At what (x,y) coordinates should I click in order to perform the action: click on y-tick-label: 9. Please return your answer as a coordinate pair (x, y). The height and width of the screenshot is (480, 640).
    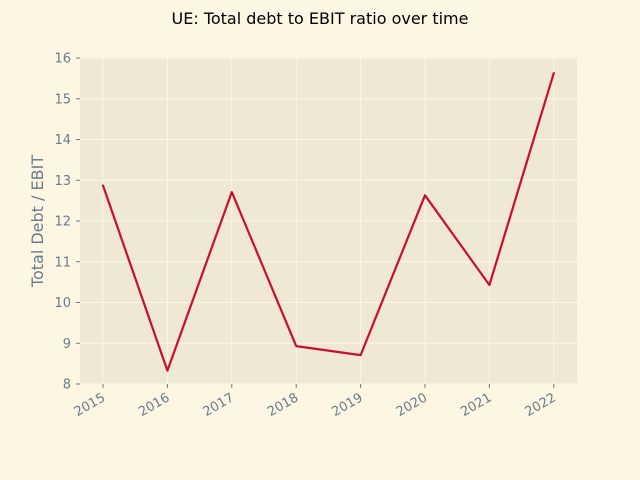
    Looking at the image, I should click on (67, 344).